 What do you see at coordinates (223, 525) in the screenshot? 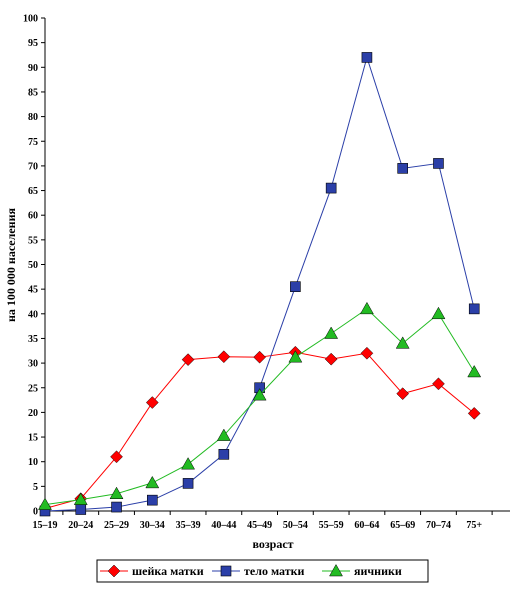
I see `x-tick-label: 40–44` at bounding box center [223, 525].